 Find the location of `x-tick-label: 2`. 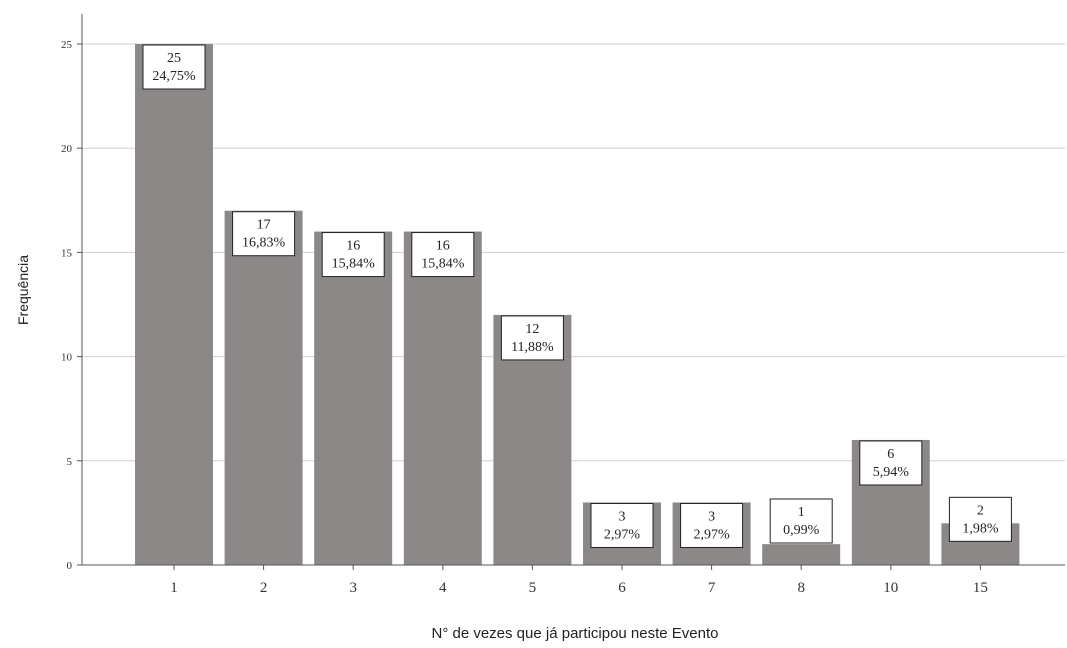

x-tick-label: 2 is located at coordinates (264, 588).